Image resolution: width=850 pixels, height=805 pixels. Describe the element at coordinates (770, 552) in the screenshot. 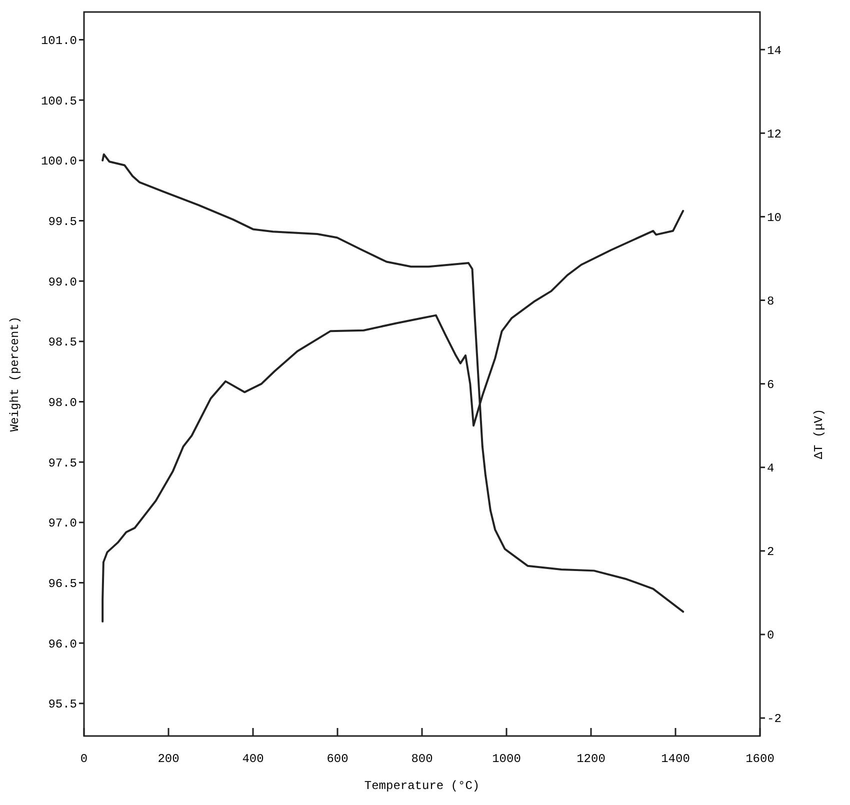

I see `y2-tick-label: 2` at that location.